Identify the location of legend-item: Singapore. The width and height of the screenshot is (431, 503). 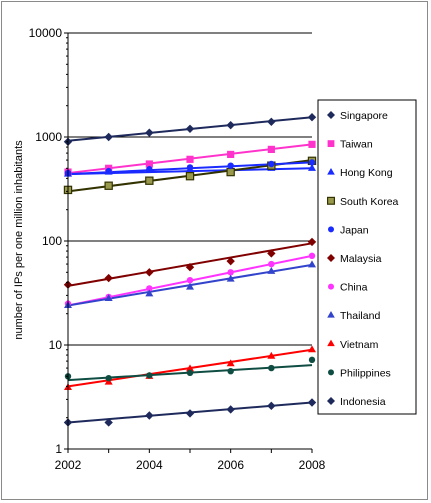
(357, 116).